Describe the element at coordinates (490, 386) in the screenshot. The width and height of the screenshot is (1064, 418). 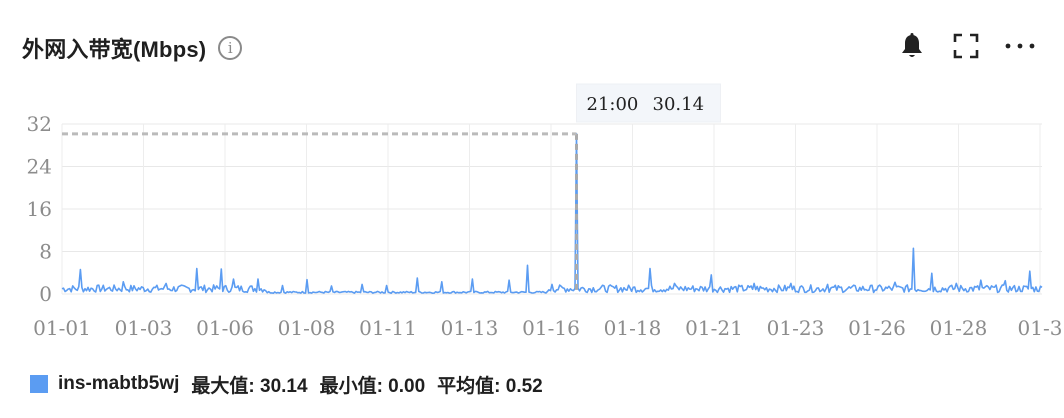
I see `legend-avg: 平均值: 0.52` at that location.